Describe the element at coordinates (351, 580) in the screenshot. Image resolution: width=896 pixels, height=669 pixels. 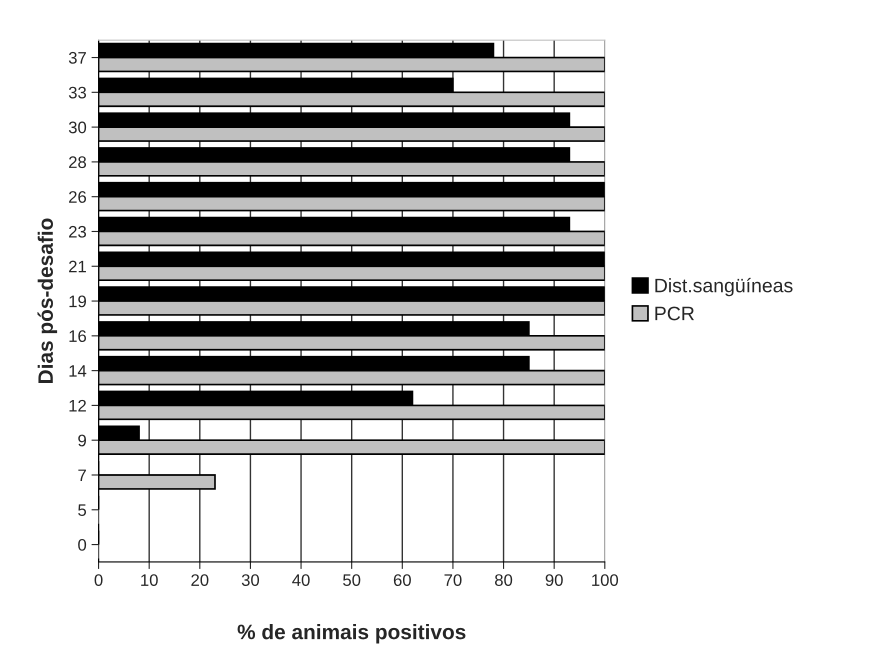
I see `x-tick-label: 50` at that location.